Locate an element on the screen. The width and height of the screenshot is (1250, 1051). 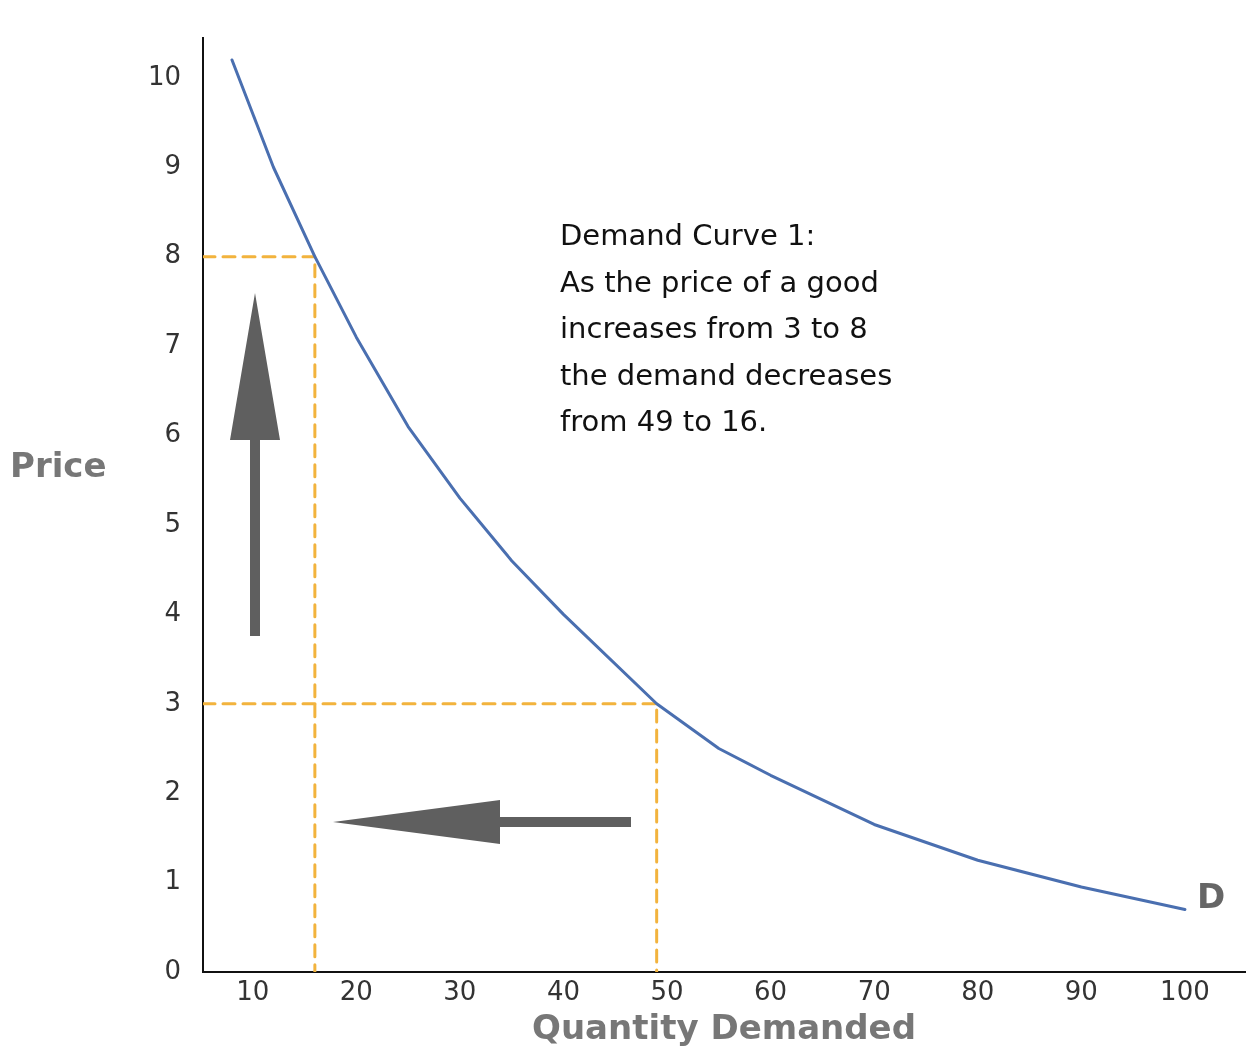
annotation: Demand Curve 1: As the price of a good increases from 3 to 8 the demand decreases from 49 to 16. is located at coordinates (726, 328).